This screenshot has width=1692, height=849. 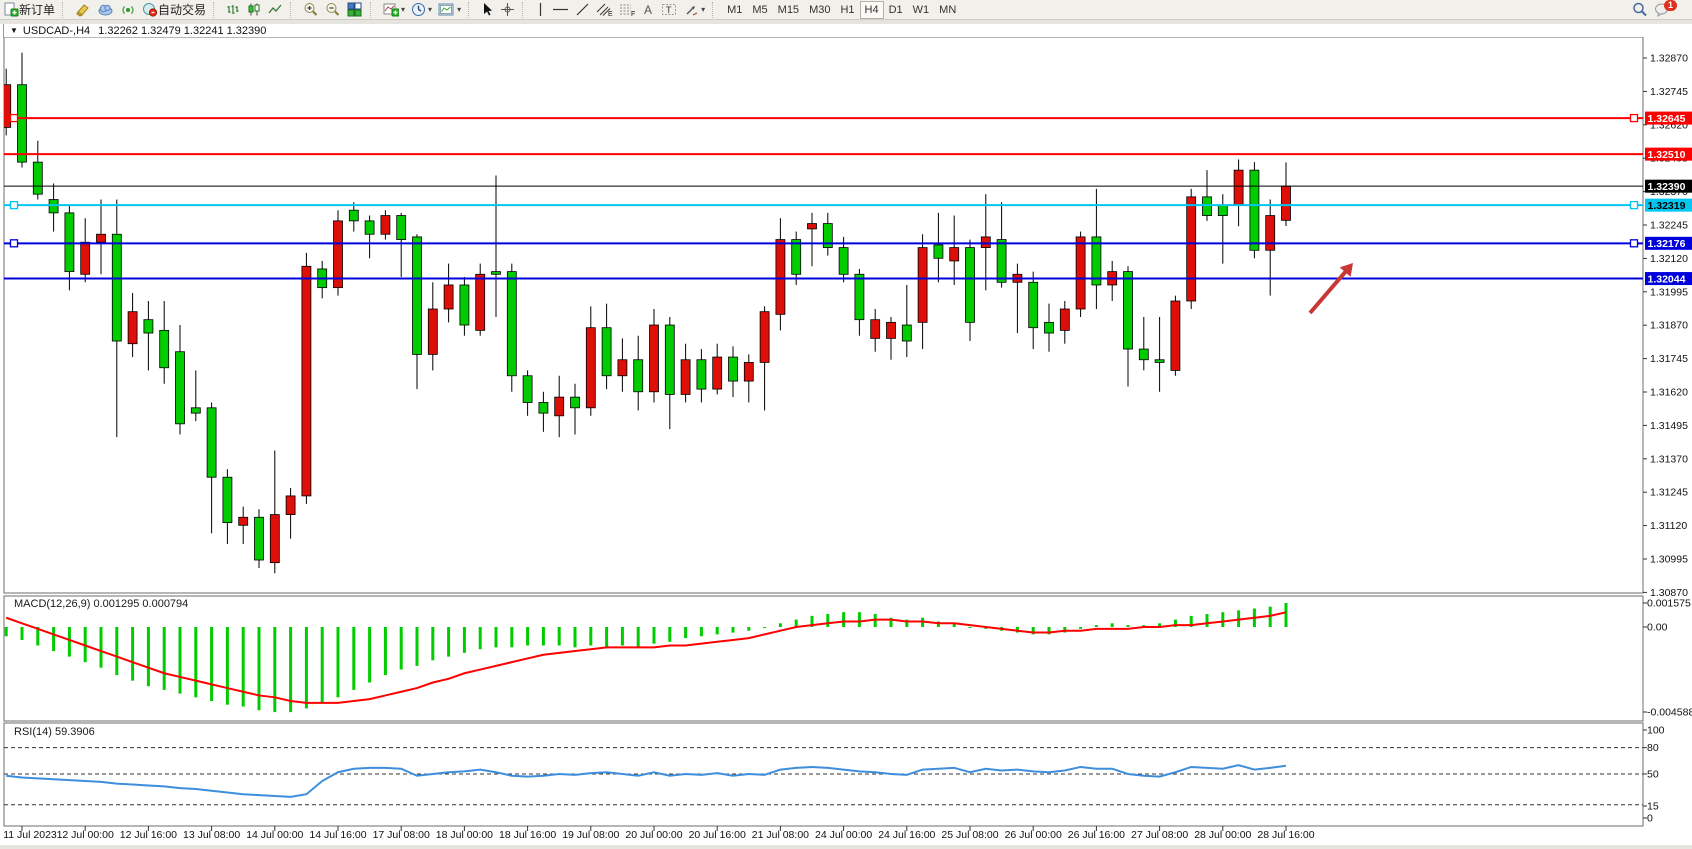 I want to click on trendline-button, so click(x=582, y=10).